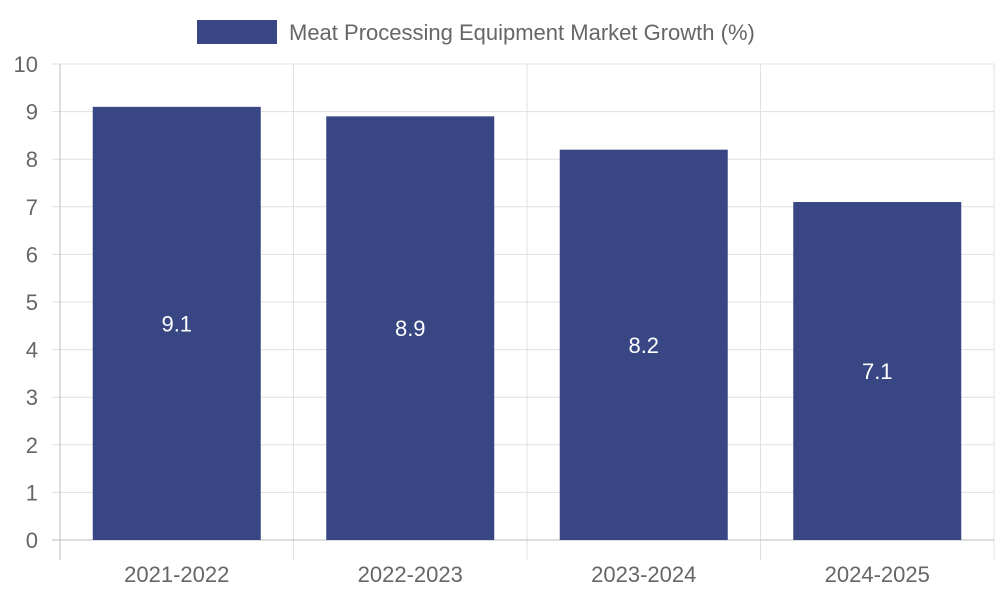 The image size is (1000, 600). I want to click on x-tick-label: 2021-2022, so click(176, 574).